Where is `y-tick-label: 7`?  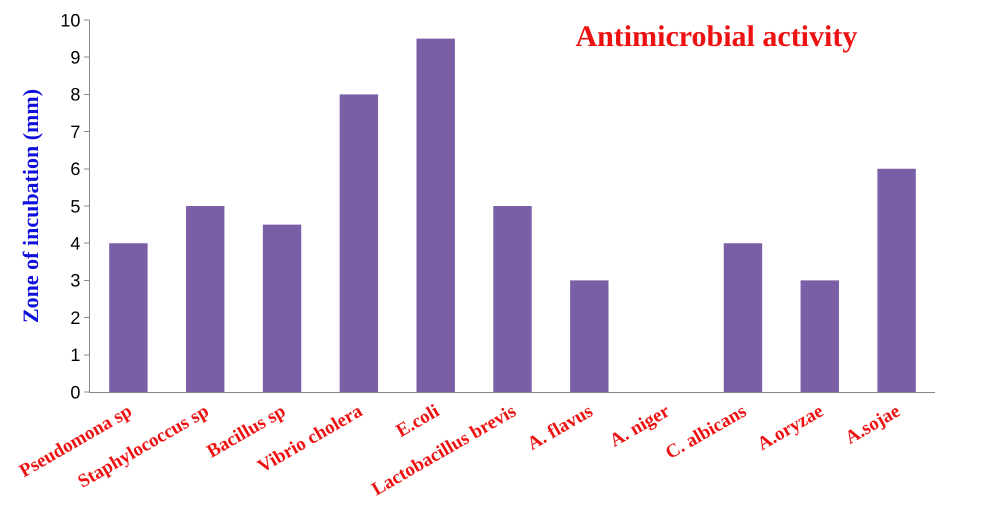
y-tick-label: 7 is located at coordinates (75, 132).